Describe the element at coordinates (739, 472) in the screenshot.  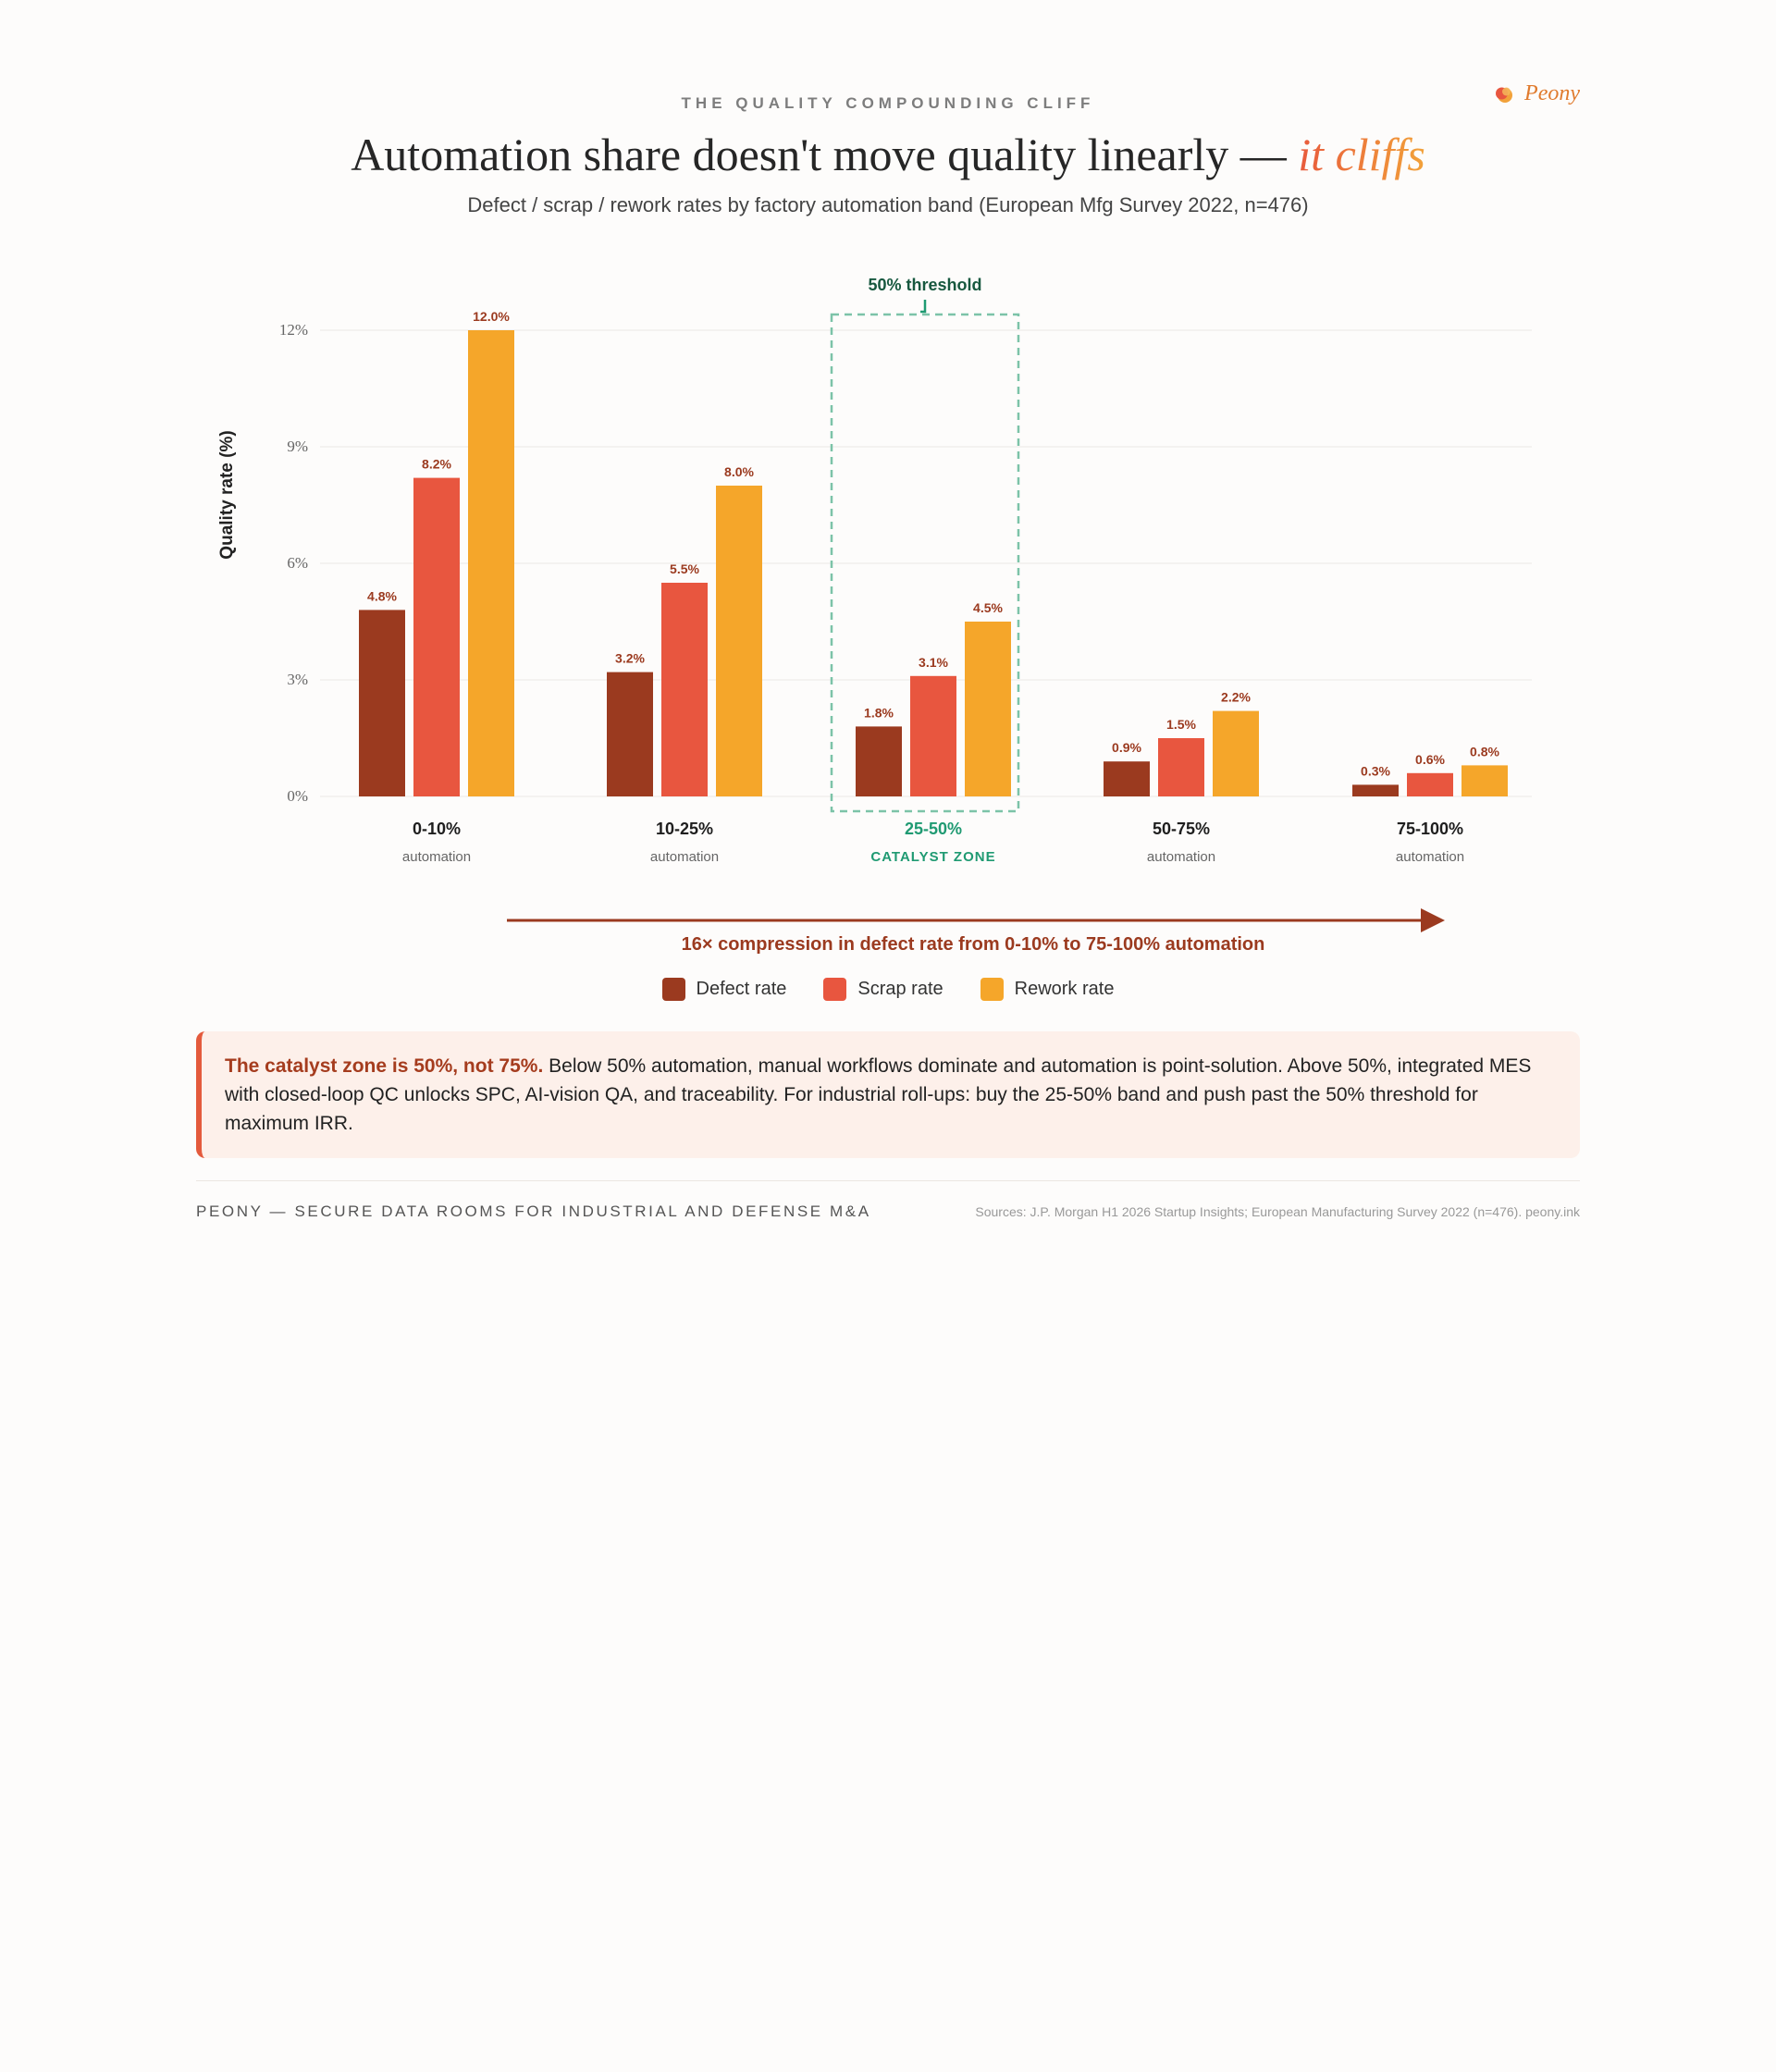
I see `bar-value-label: 8.0%` at that location.